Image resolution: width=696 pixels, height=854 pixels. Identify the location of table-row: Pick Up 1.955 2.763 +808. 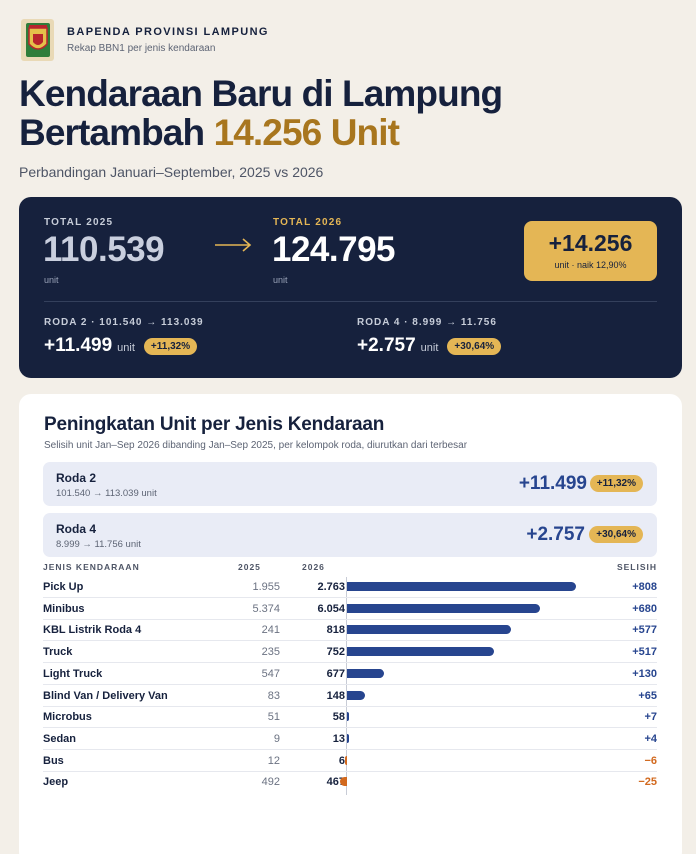
(350, 587).